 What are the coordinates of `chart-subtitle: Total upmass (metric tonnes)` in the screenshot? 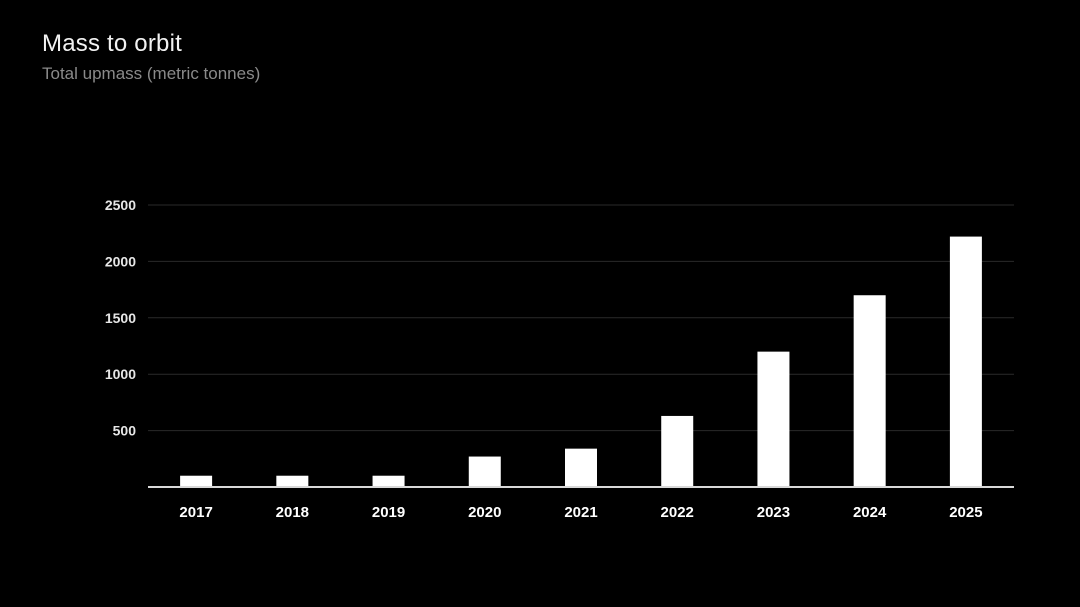 It's located at (151, 73).